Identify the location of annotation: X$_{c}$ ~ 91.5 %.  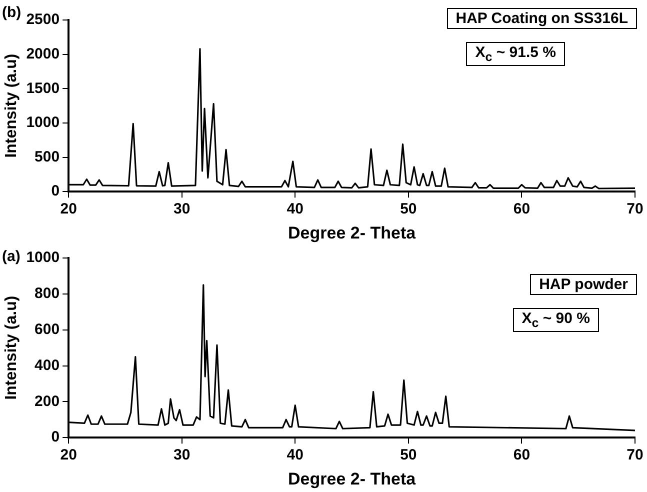
(515, 54).